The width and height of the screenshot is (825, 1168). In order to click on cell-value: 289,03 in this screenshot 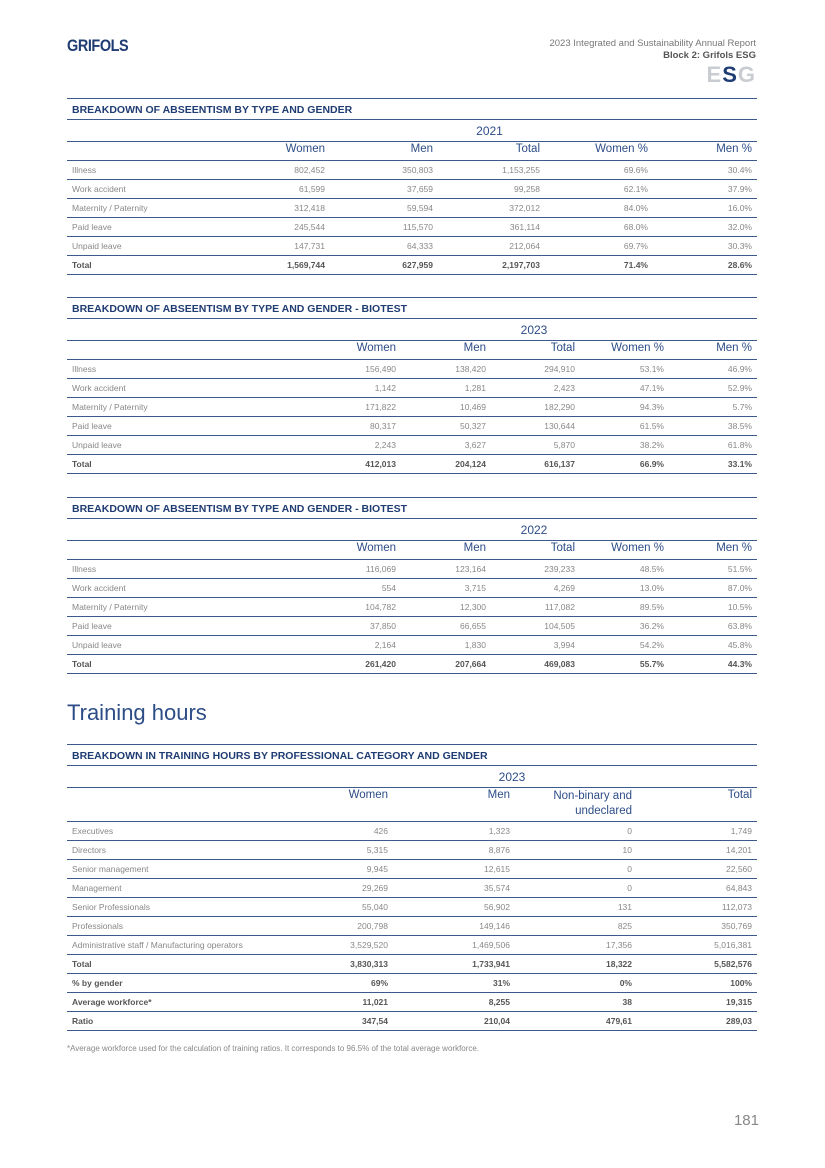, I will do `click(697, 1021)`.